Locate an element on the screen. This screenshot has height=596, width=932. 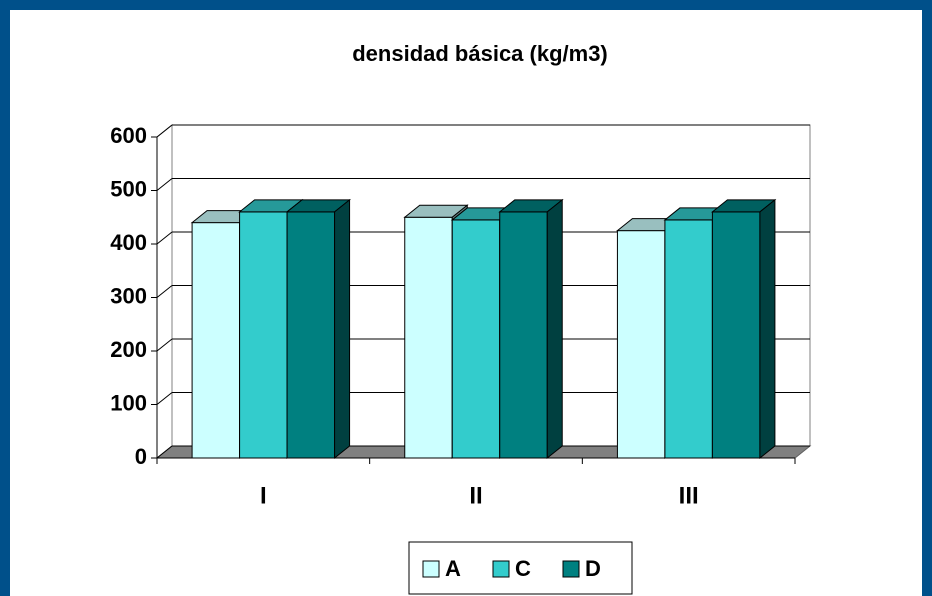
x-tick-label: II is located at coordinates (475, 495).